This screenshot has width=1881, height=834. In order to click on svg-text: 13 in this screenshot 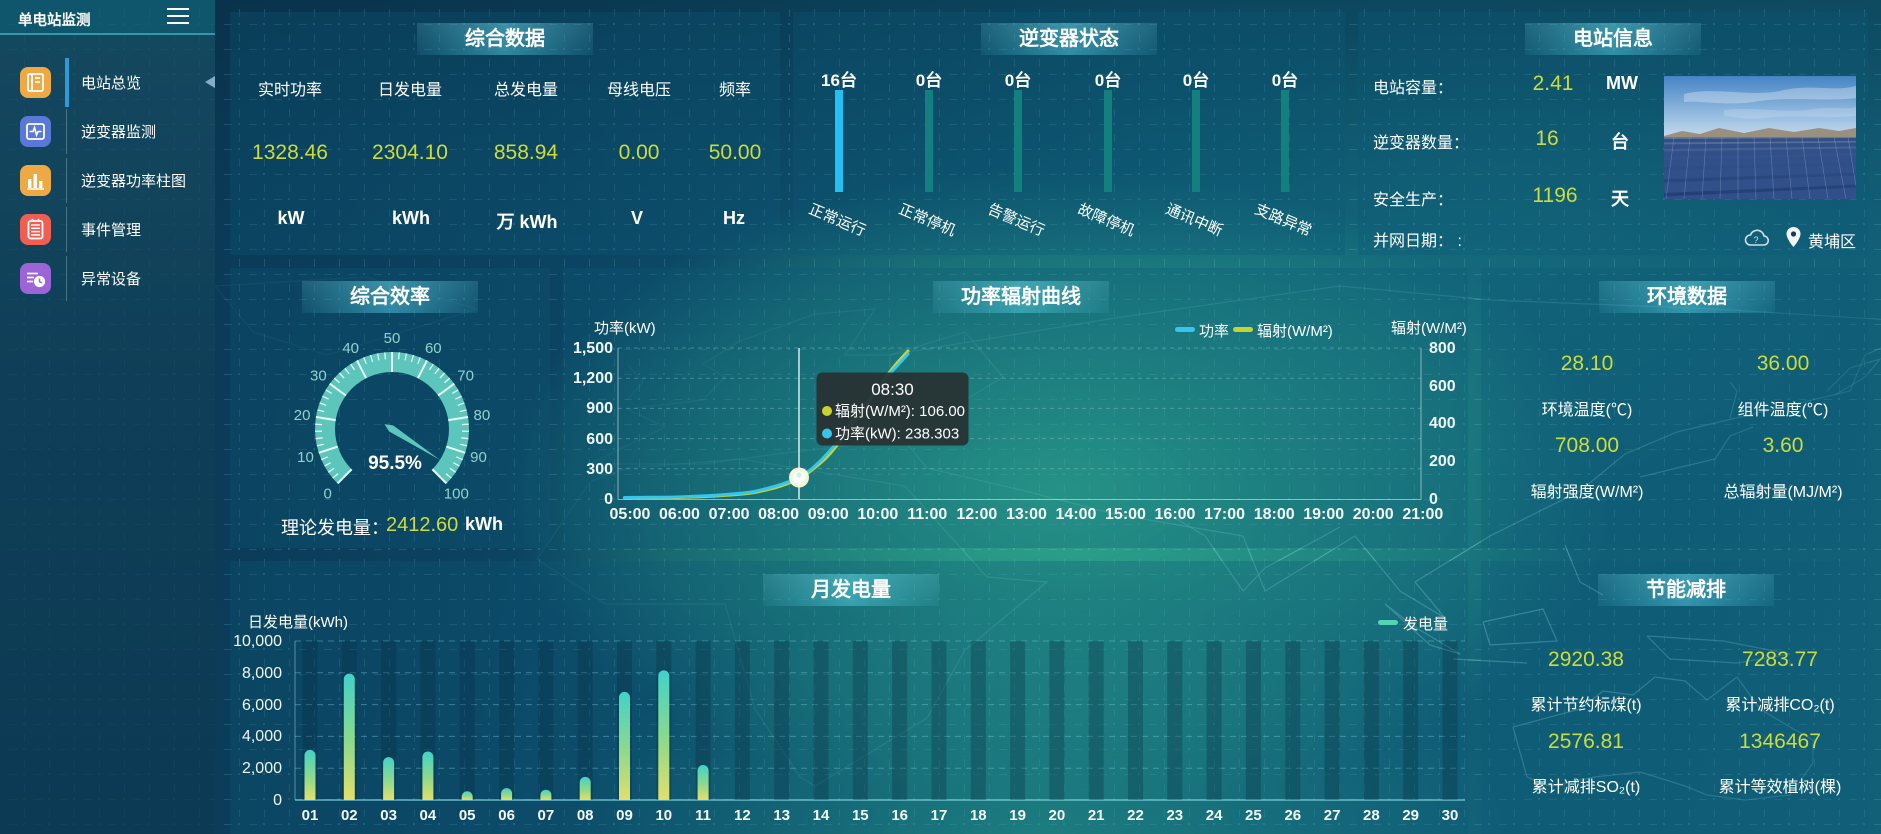, I will do `click(781, 815)`.